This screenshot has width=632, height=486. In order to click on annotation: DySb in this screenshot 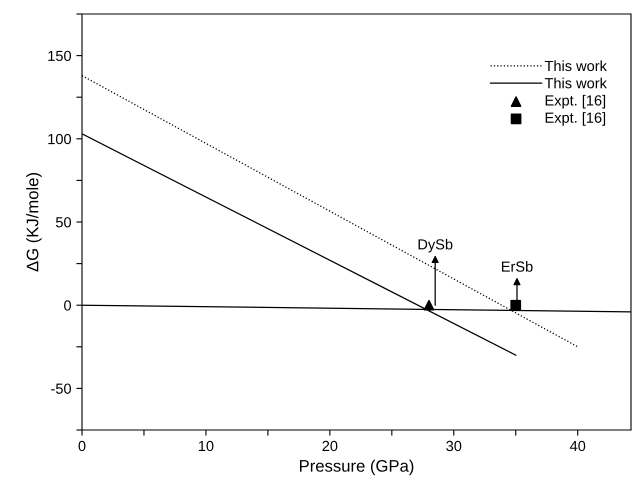, I will do `click(435, 245)`.